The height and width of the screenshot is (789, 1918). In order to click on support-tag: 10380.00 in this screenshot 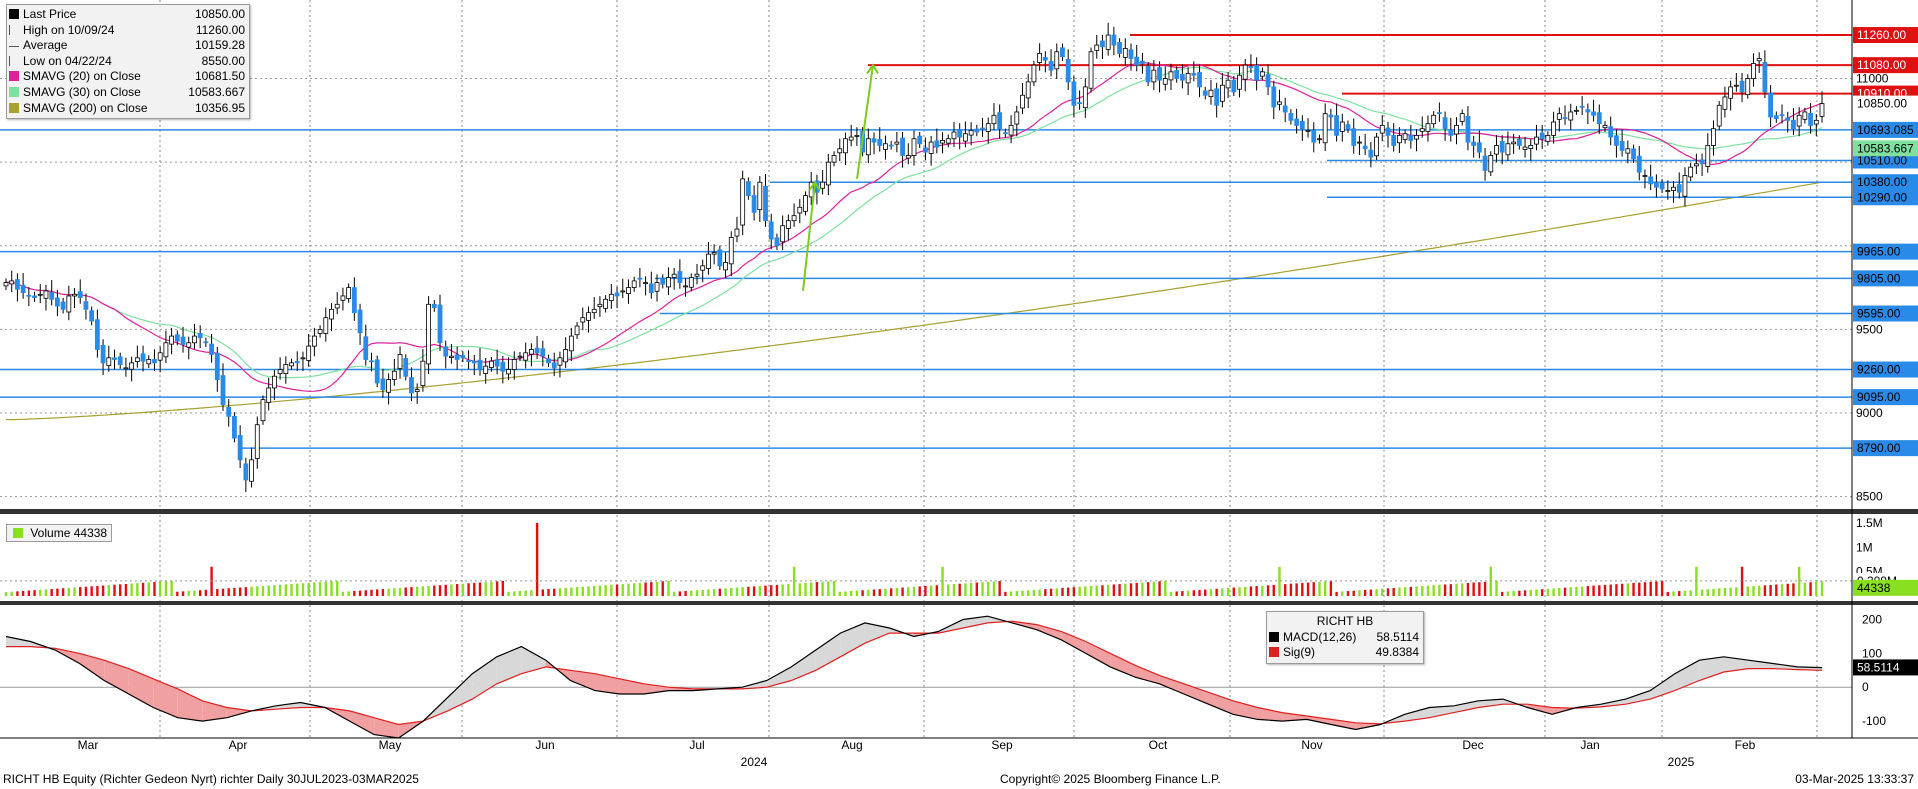, I will do `click(1882, 182)`.